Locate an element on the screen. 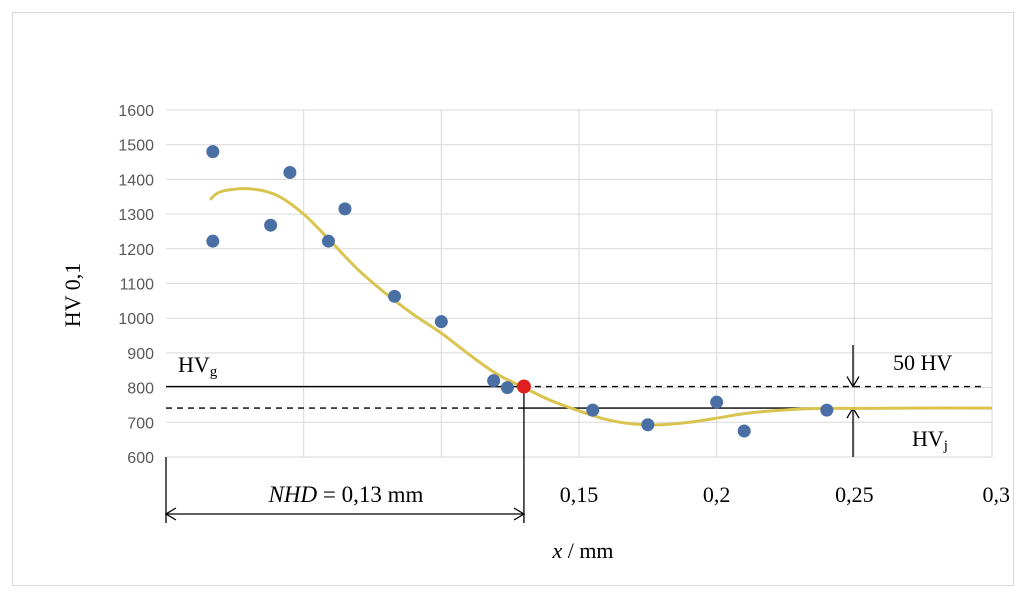 This screenshot has height=592, width=1027. y-tick-label: 1300 is located at coordinates (136, 215).